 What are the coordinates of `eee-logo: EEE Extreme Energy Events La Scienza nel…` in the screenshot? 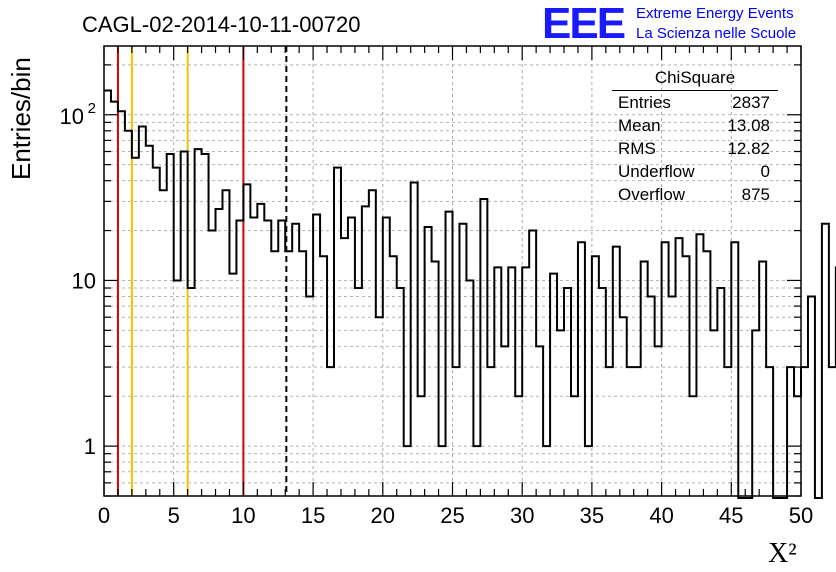 It's located at (687, 24).